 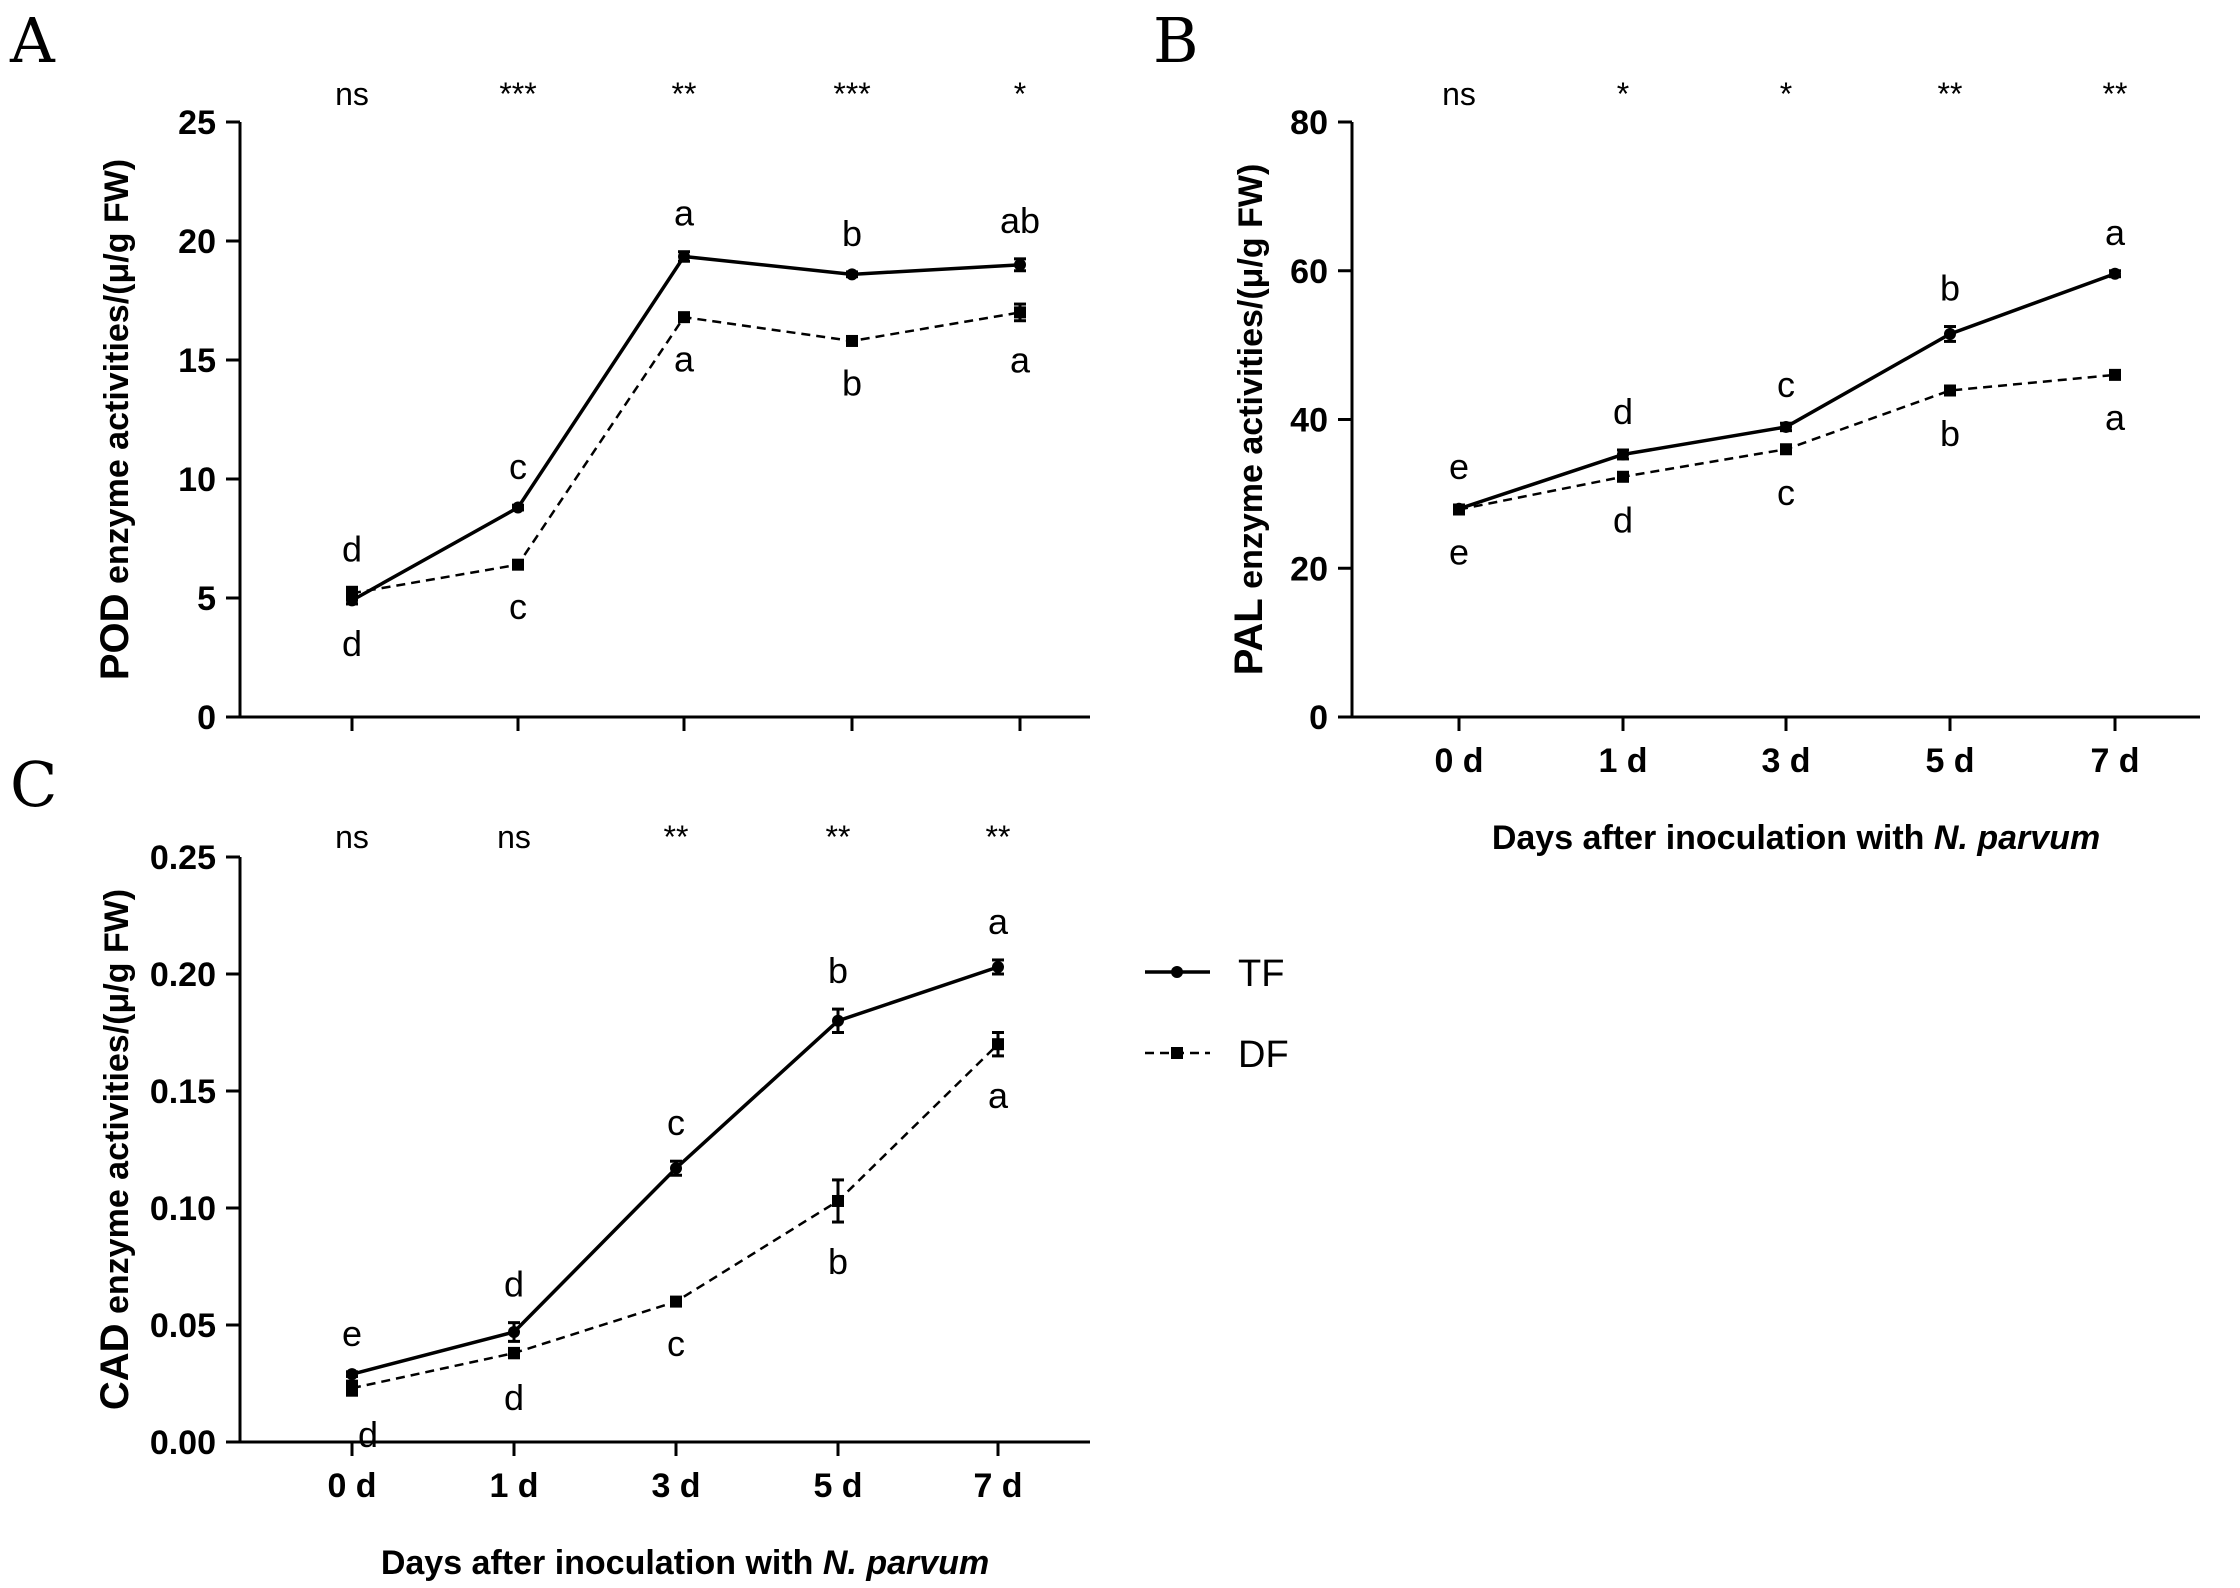 What do you see at coordinates (1217, 1014) in the screenshot?
I see `legend: TF DF` at bounding box center [1217, 1014].